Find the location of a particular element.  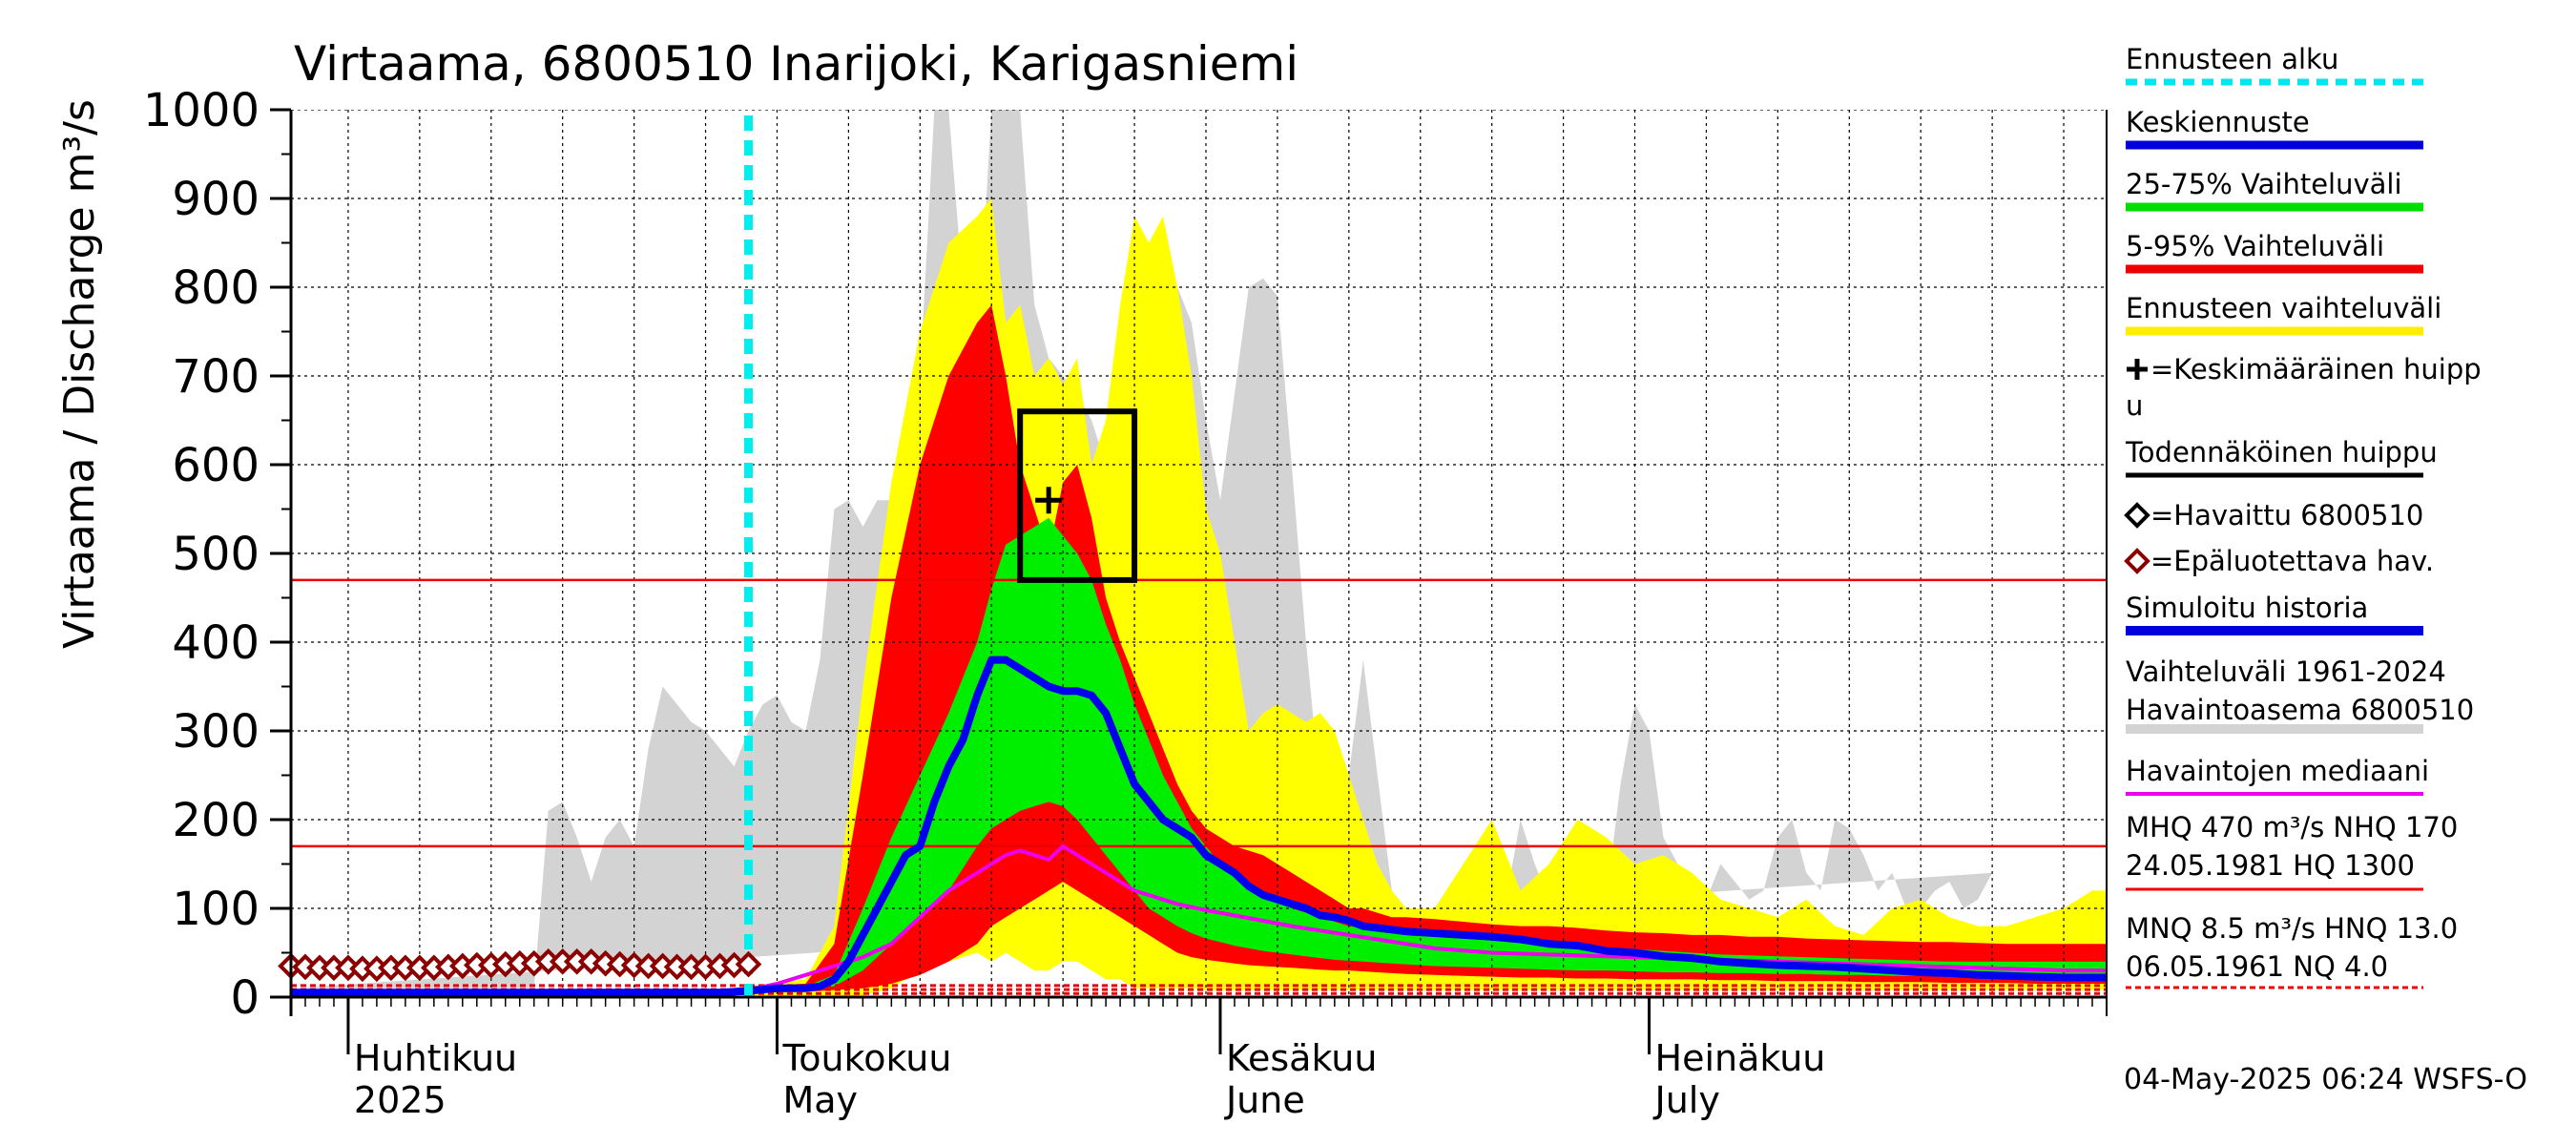

month-label-en: June is located at coordinates (1264, 1100).